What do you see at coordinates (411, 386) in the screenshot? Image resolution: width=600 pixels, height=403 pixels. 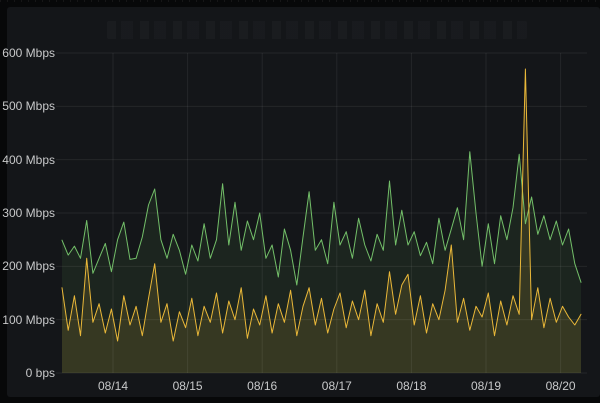 I see `x-axis-label: 08/18` at bounding box center [411, 386].